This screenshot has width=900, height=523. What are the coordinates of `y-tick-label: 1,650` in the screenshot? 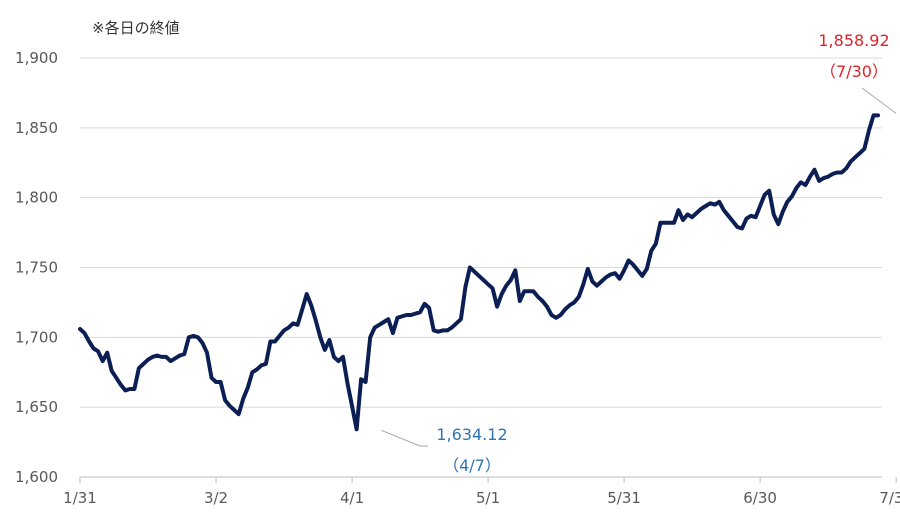 It's located at (36, 407).